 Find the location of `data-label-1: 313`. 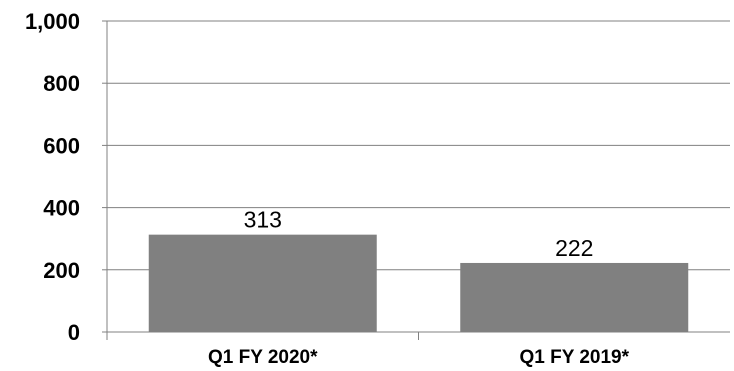

data-label-1: 313 is located at coordinates (263, 220).